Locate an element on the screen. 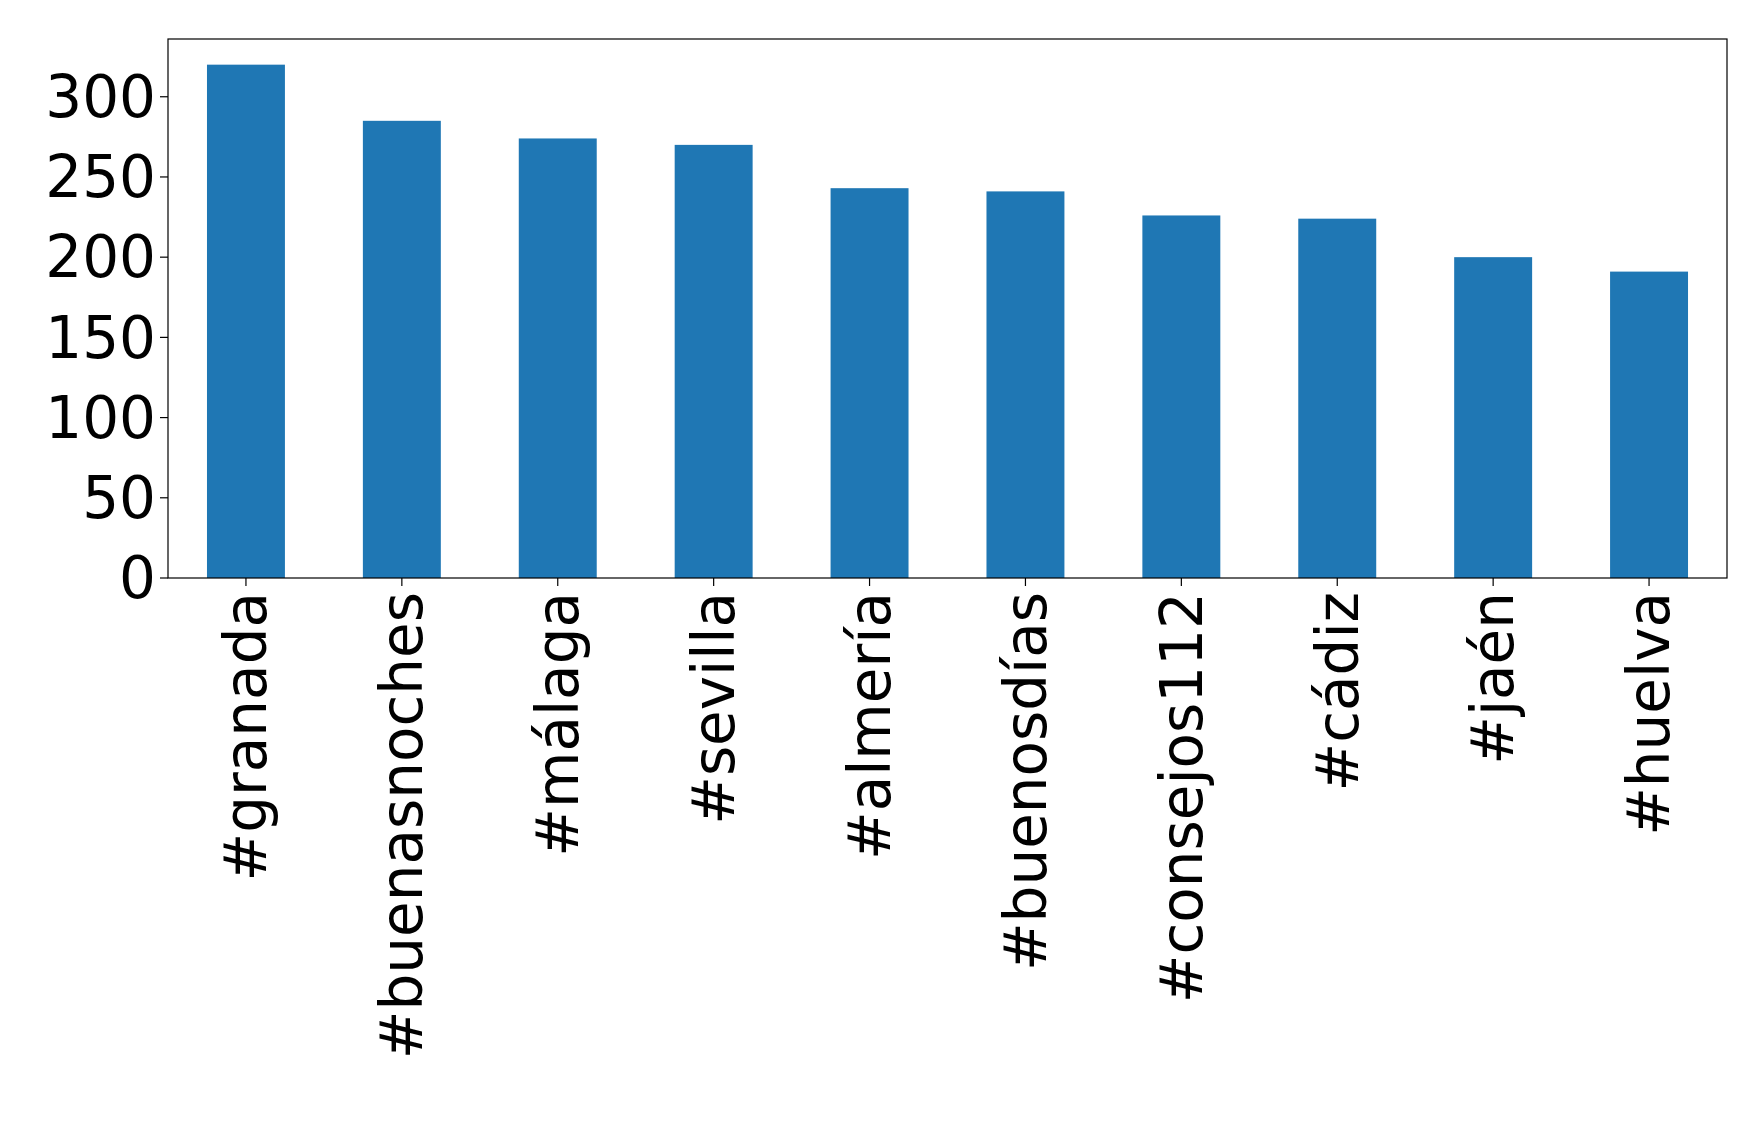 This screenshot has height=1131, width=1759. y-tick-label: 50 is located at coordinates (119, 498).